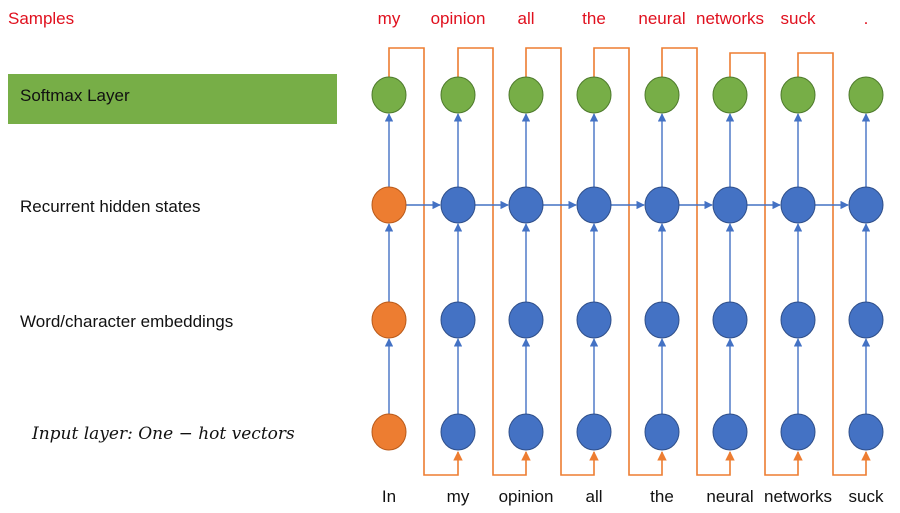 This screenshot has width=900, height=513. Describe the element at coordinates (389, 496) in the screenshot. I see `input-word: In` at that location.